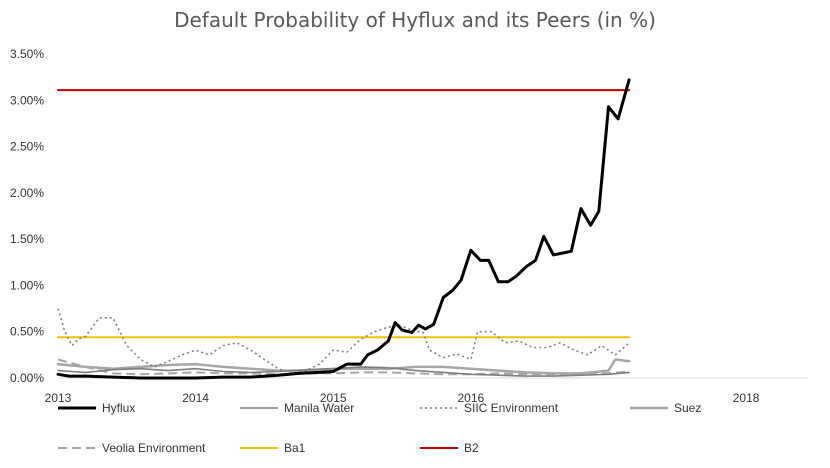 The image size is (830, 468). Describe the element at coordinates (511, 408) in the screenshot. I see `legend-label: SIIC Environment` at that location.